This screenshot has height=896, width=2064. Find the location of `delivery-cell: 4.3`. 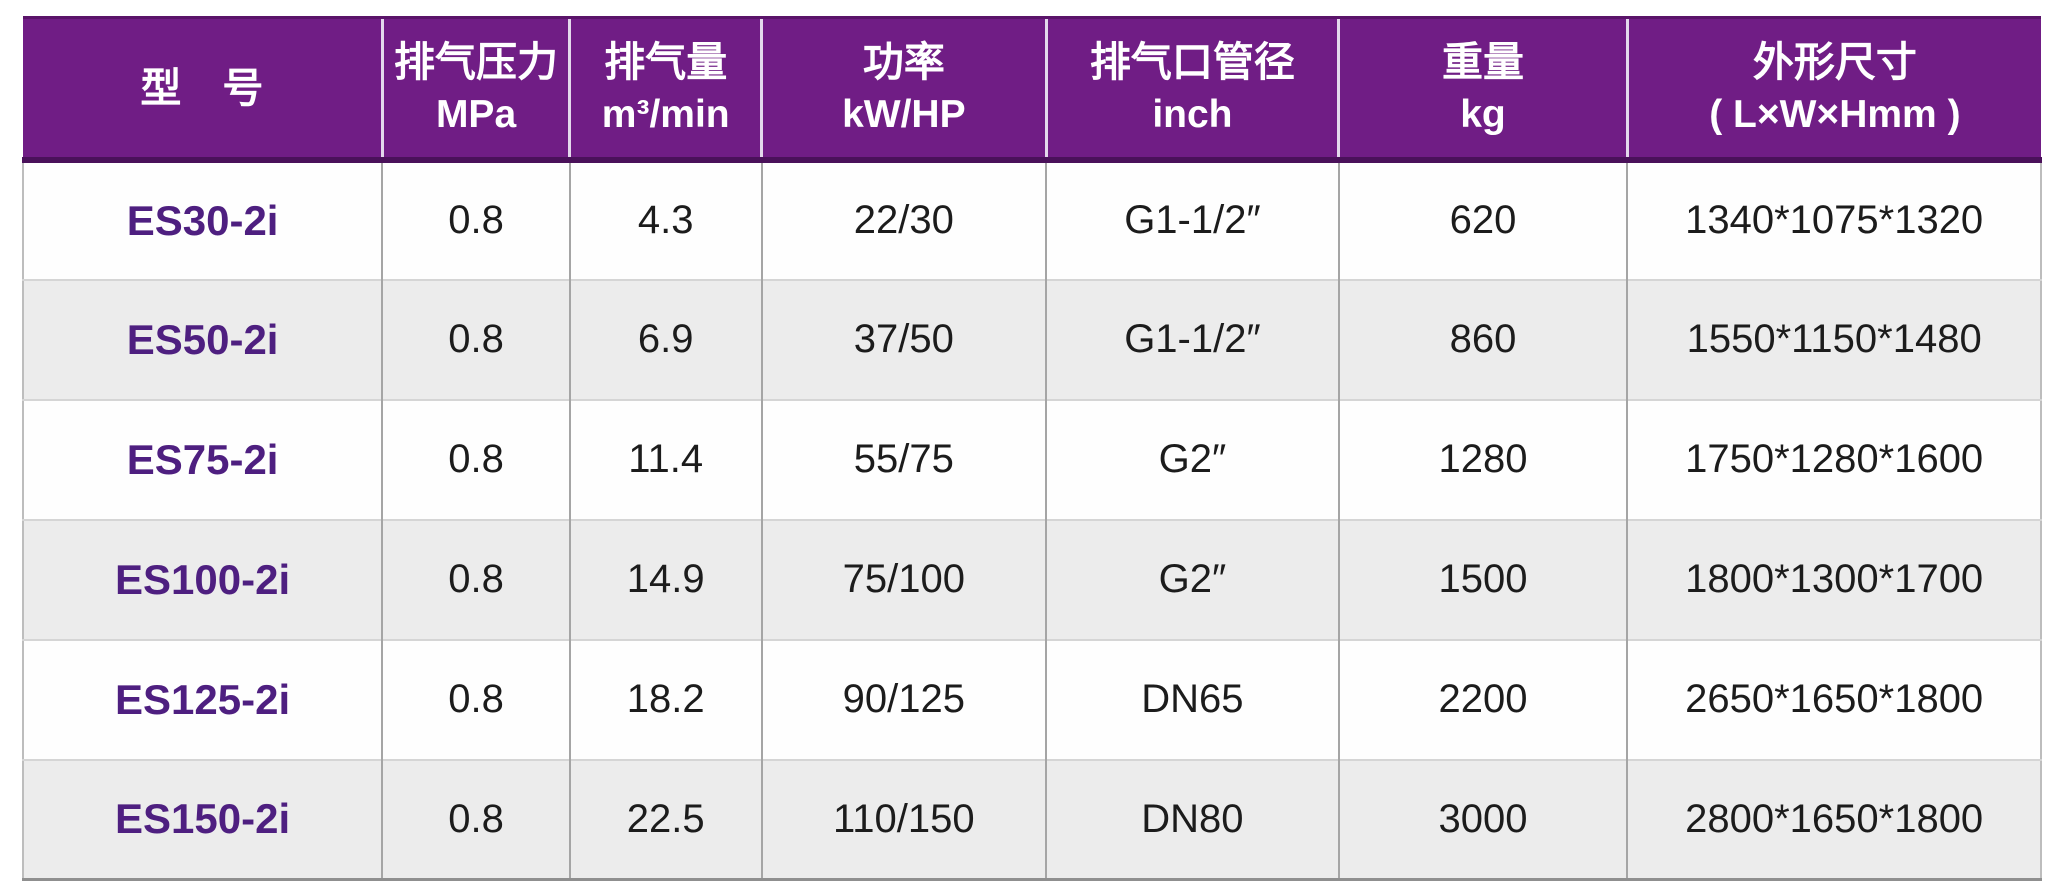

delivery-cell: 4.3 is located at coordinates (665, 219).